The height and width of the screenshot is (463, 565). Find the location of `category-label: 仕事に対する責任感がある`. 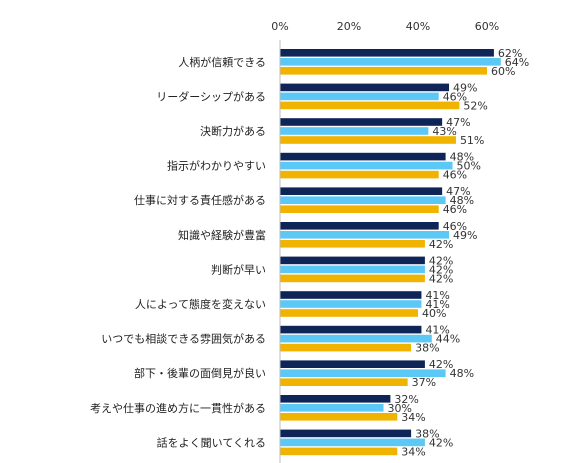

category-label: 仕事に対する責任感がある is located at coordinates (200, 200).